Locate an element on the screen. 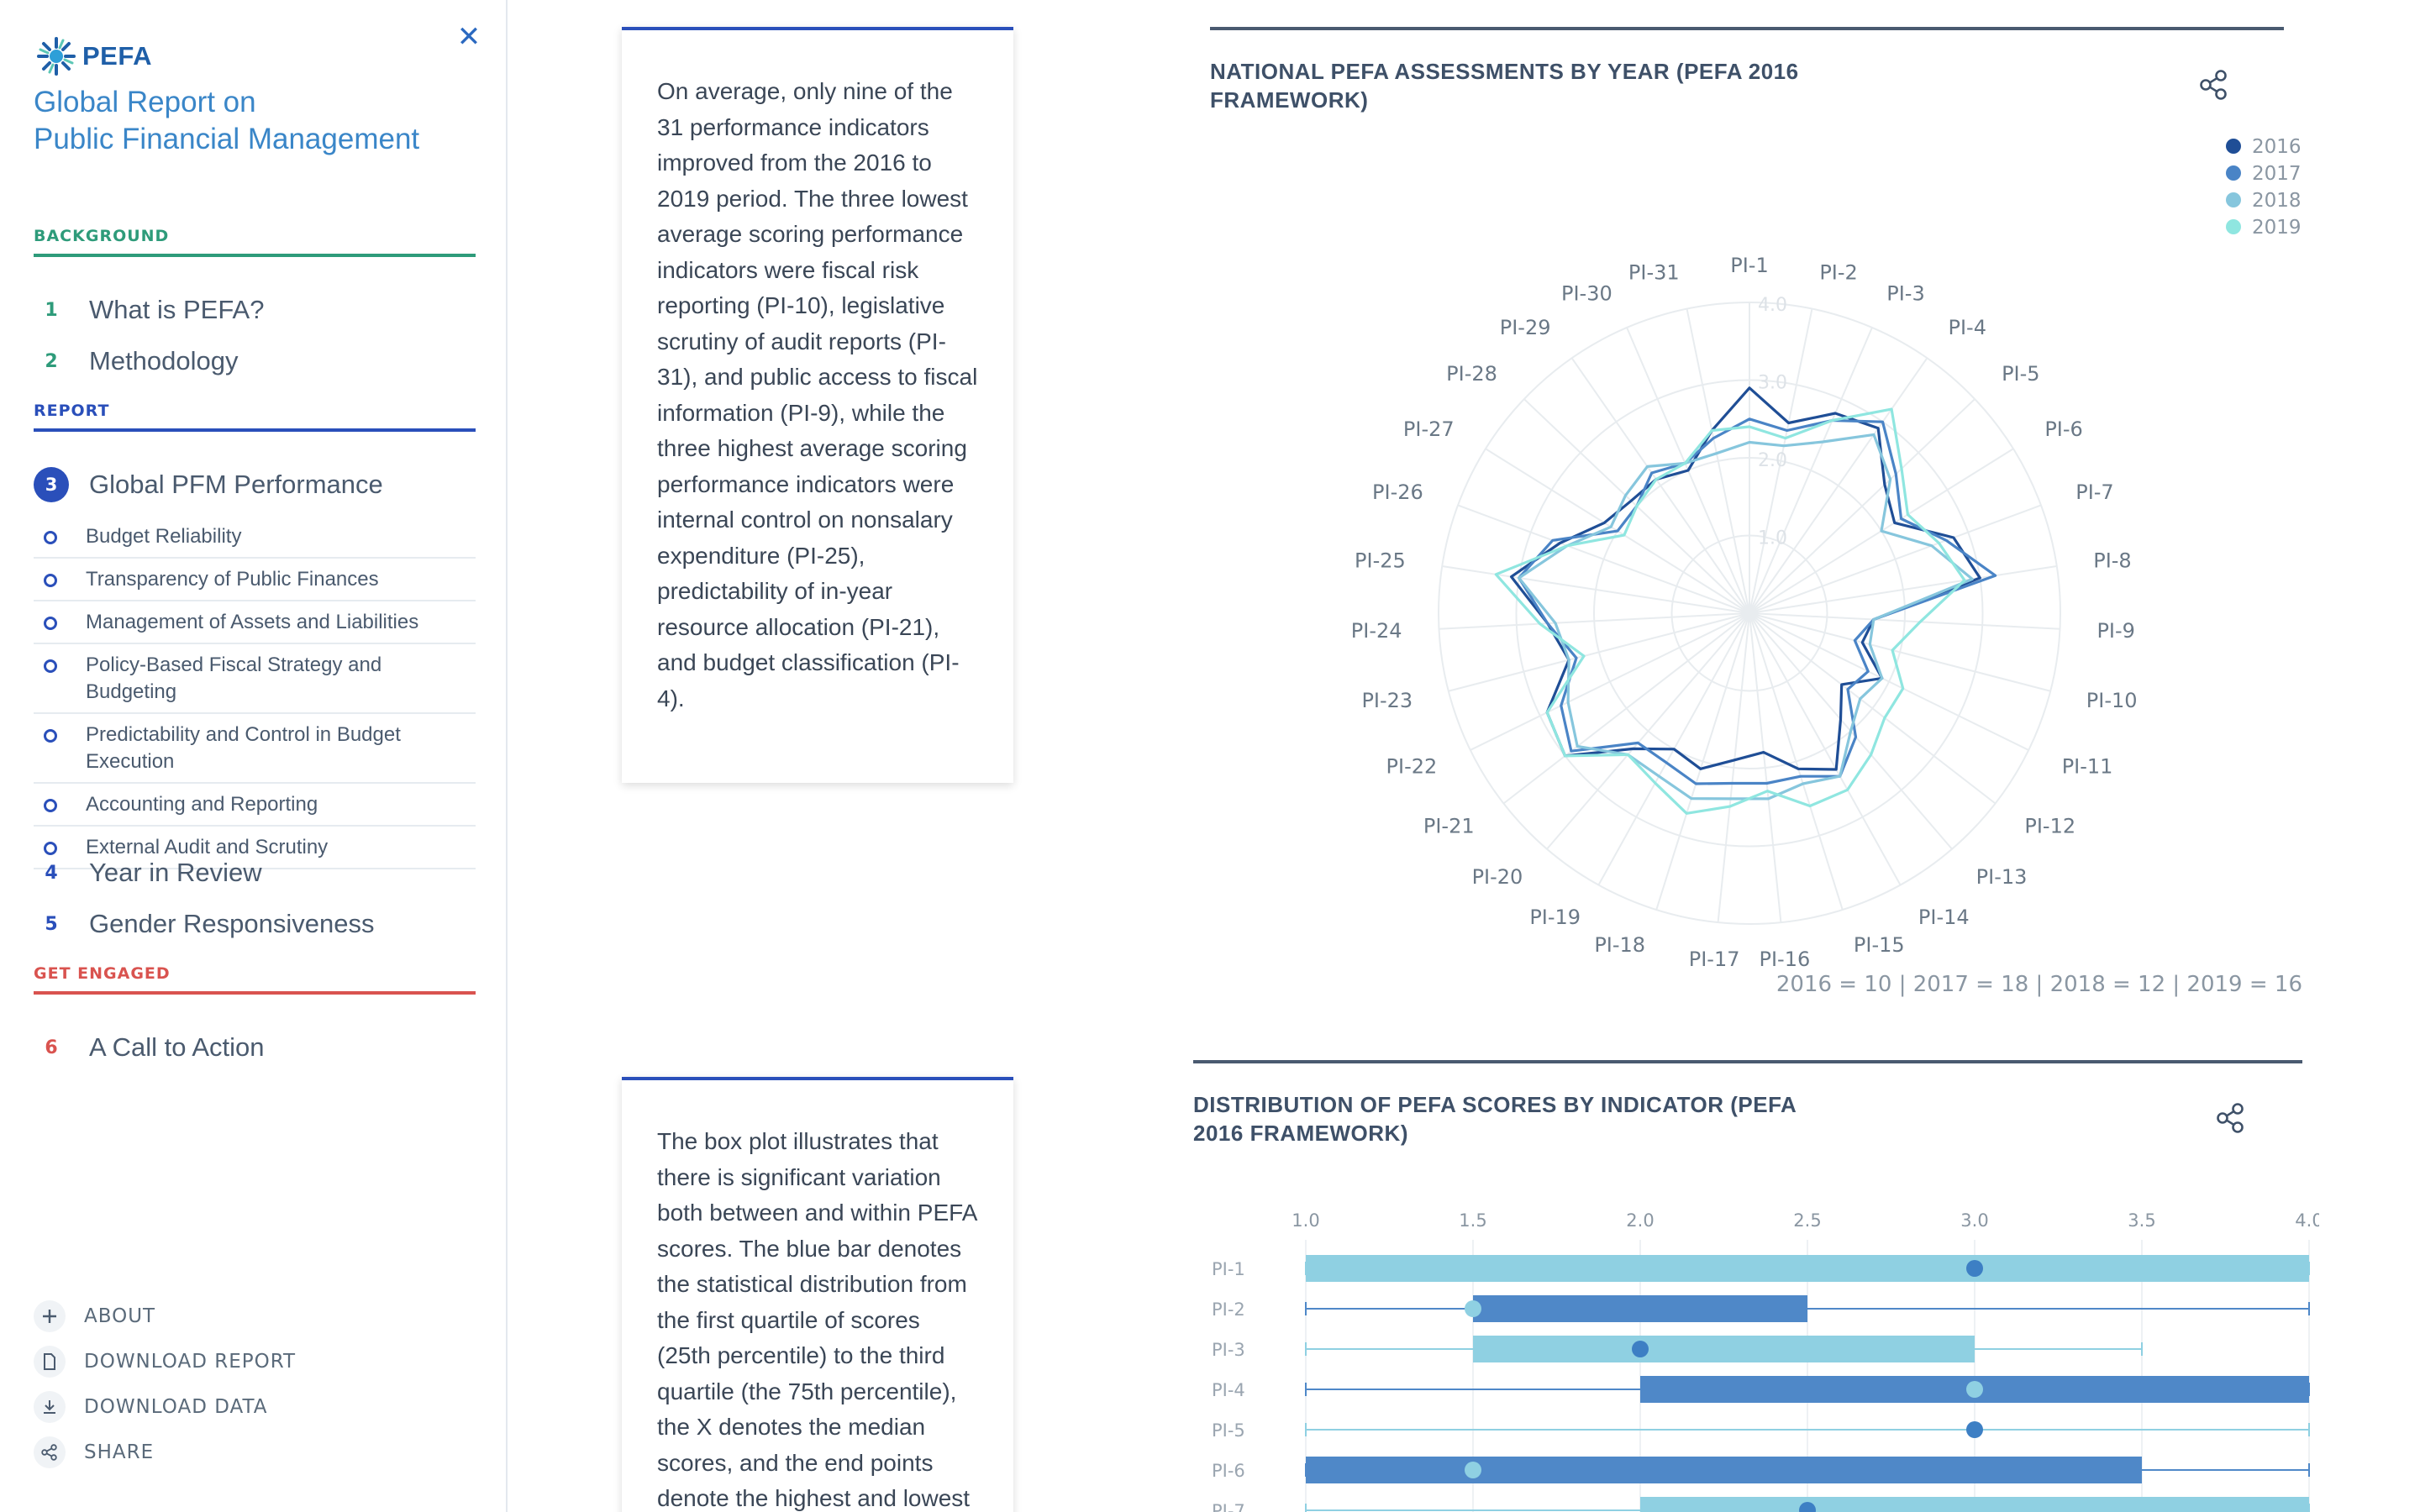 Image resolution: width=2420 pixels, height=1512 pixels. boxplot-x-tick-label: 1.5 is located at coordinates (1472, 1220).